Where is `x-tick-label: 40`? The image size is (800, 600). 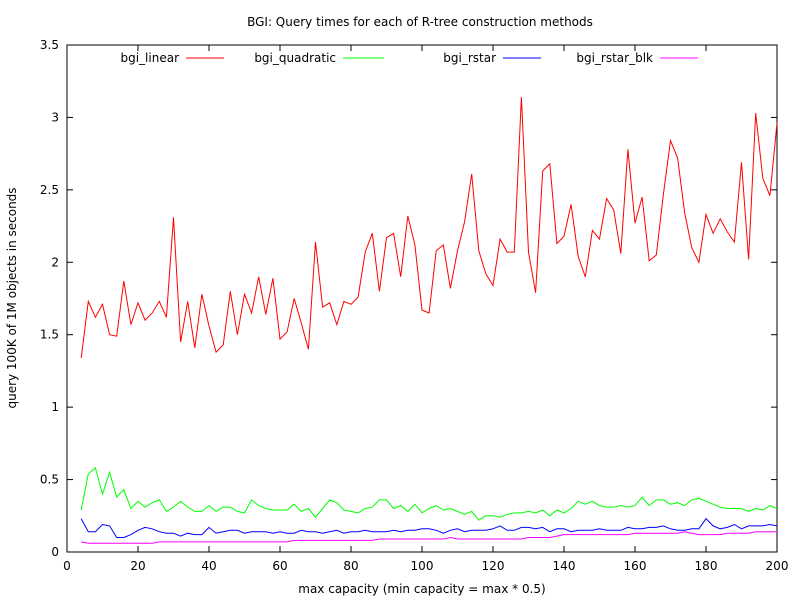
x-tick-label: 40 is located at coordinates (208, 566).